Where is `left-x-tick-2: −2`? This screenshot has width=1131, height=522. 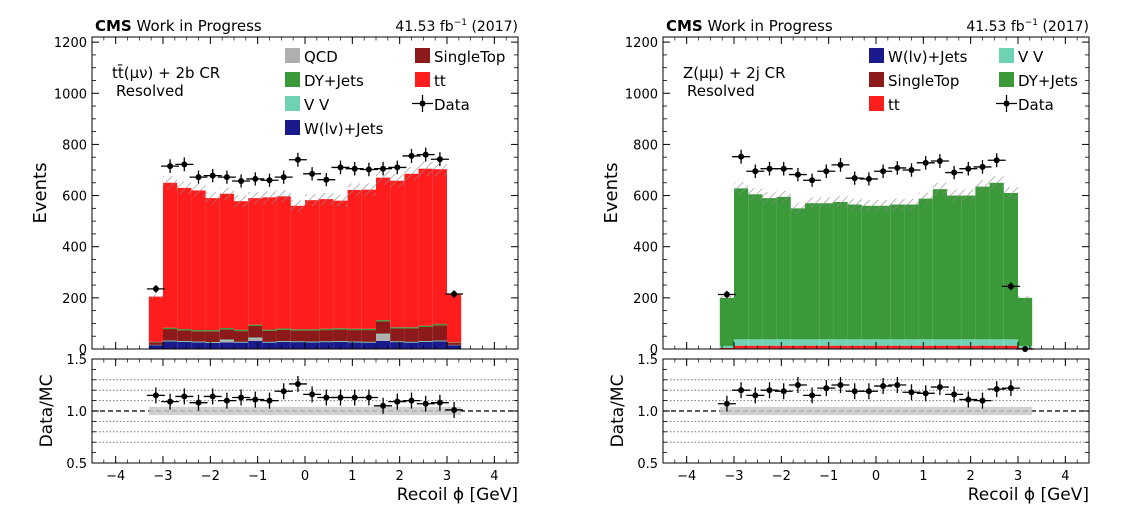
left-x-tick-2: −2 is located at coordinates (210, 476).